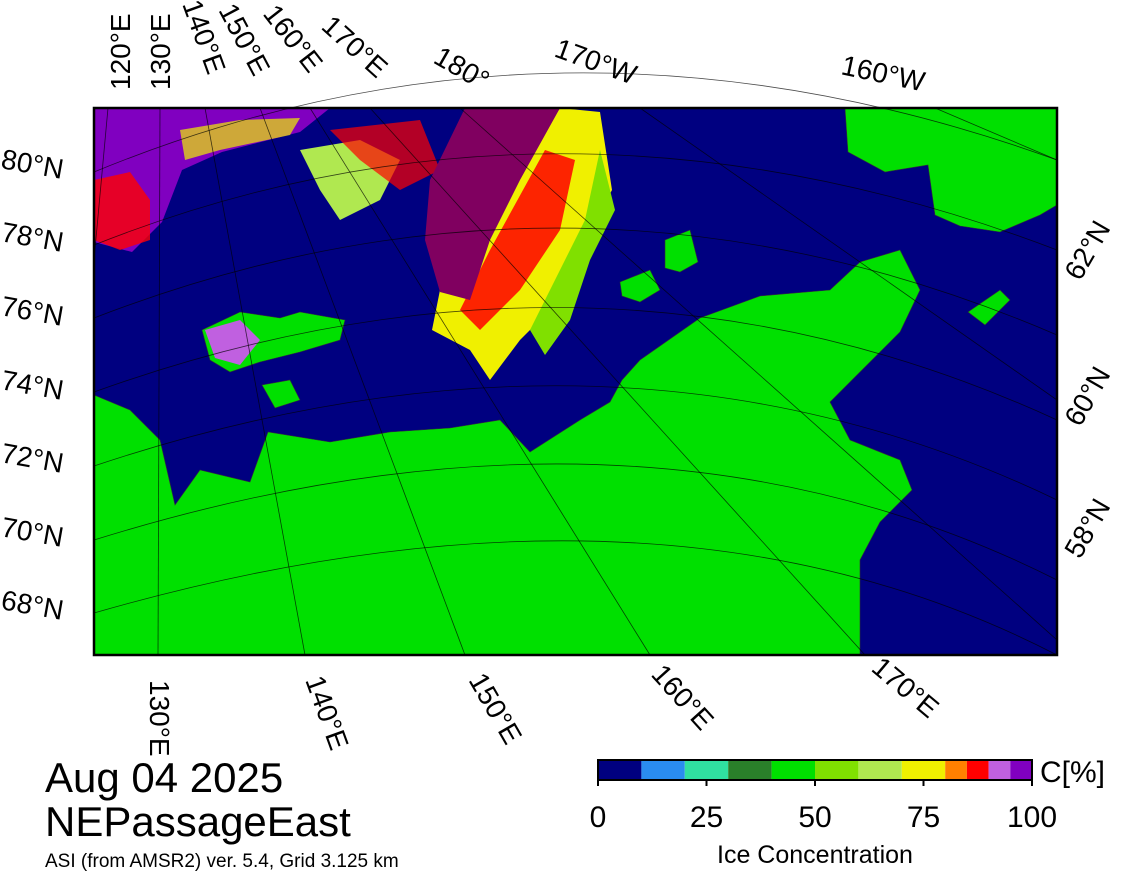  I want to click on top-label: 120°E, so click(120, 51).